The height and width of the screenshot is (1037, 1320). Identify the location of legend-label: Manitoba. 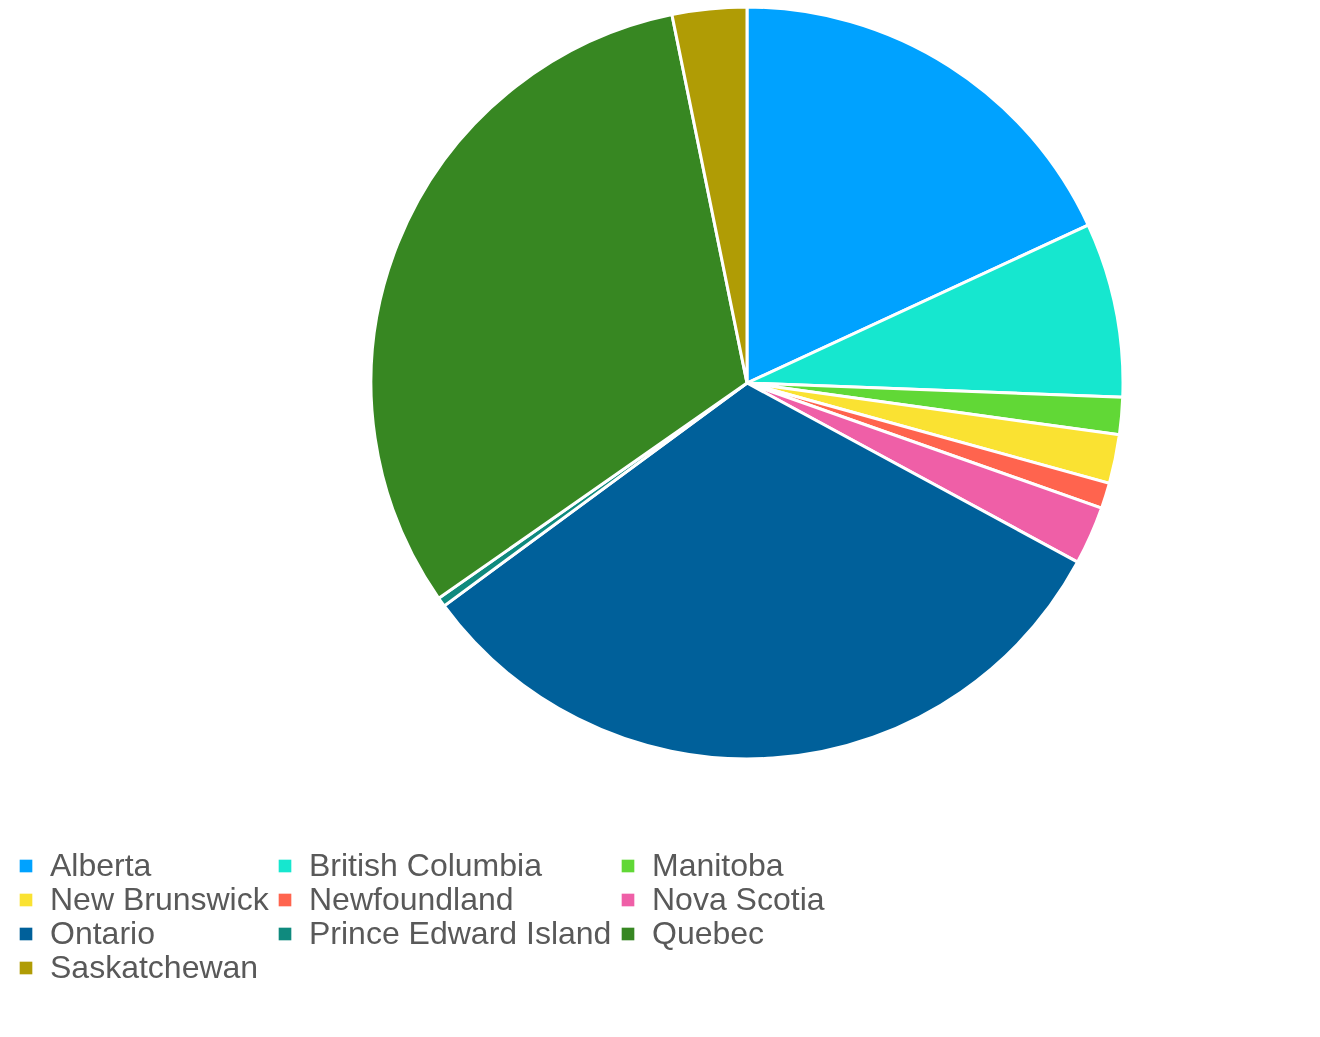
(718, 865).